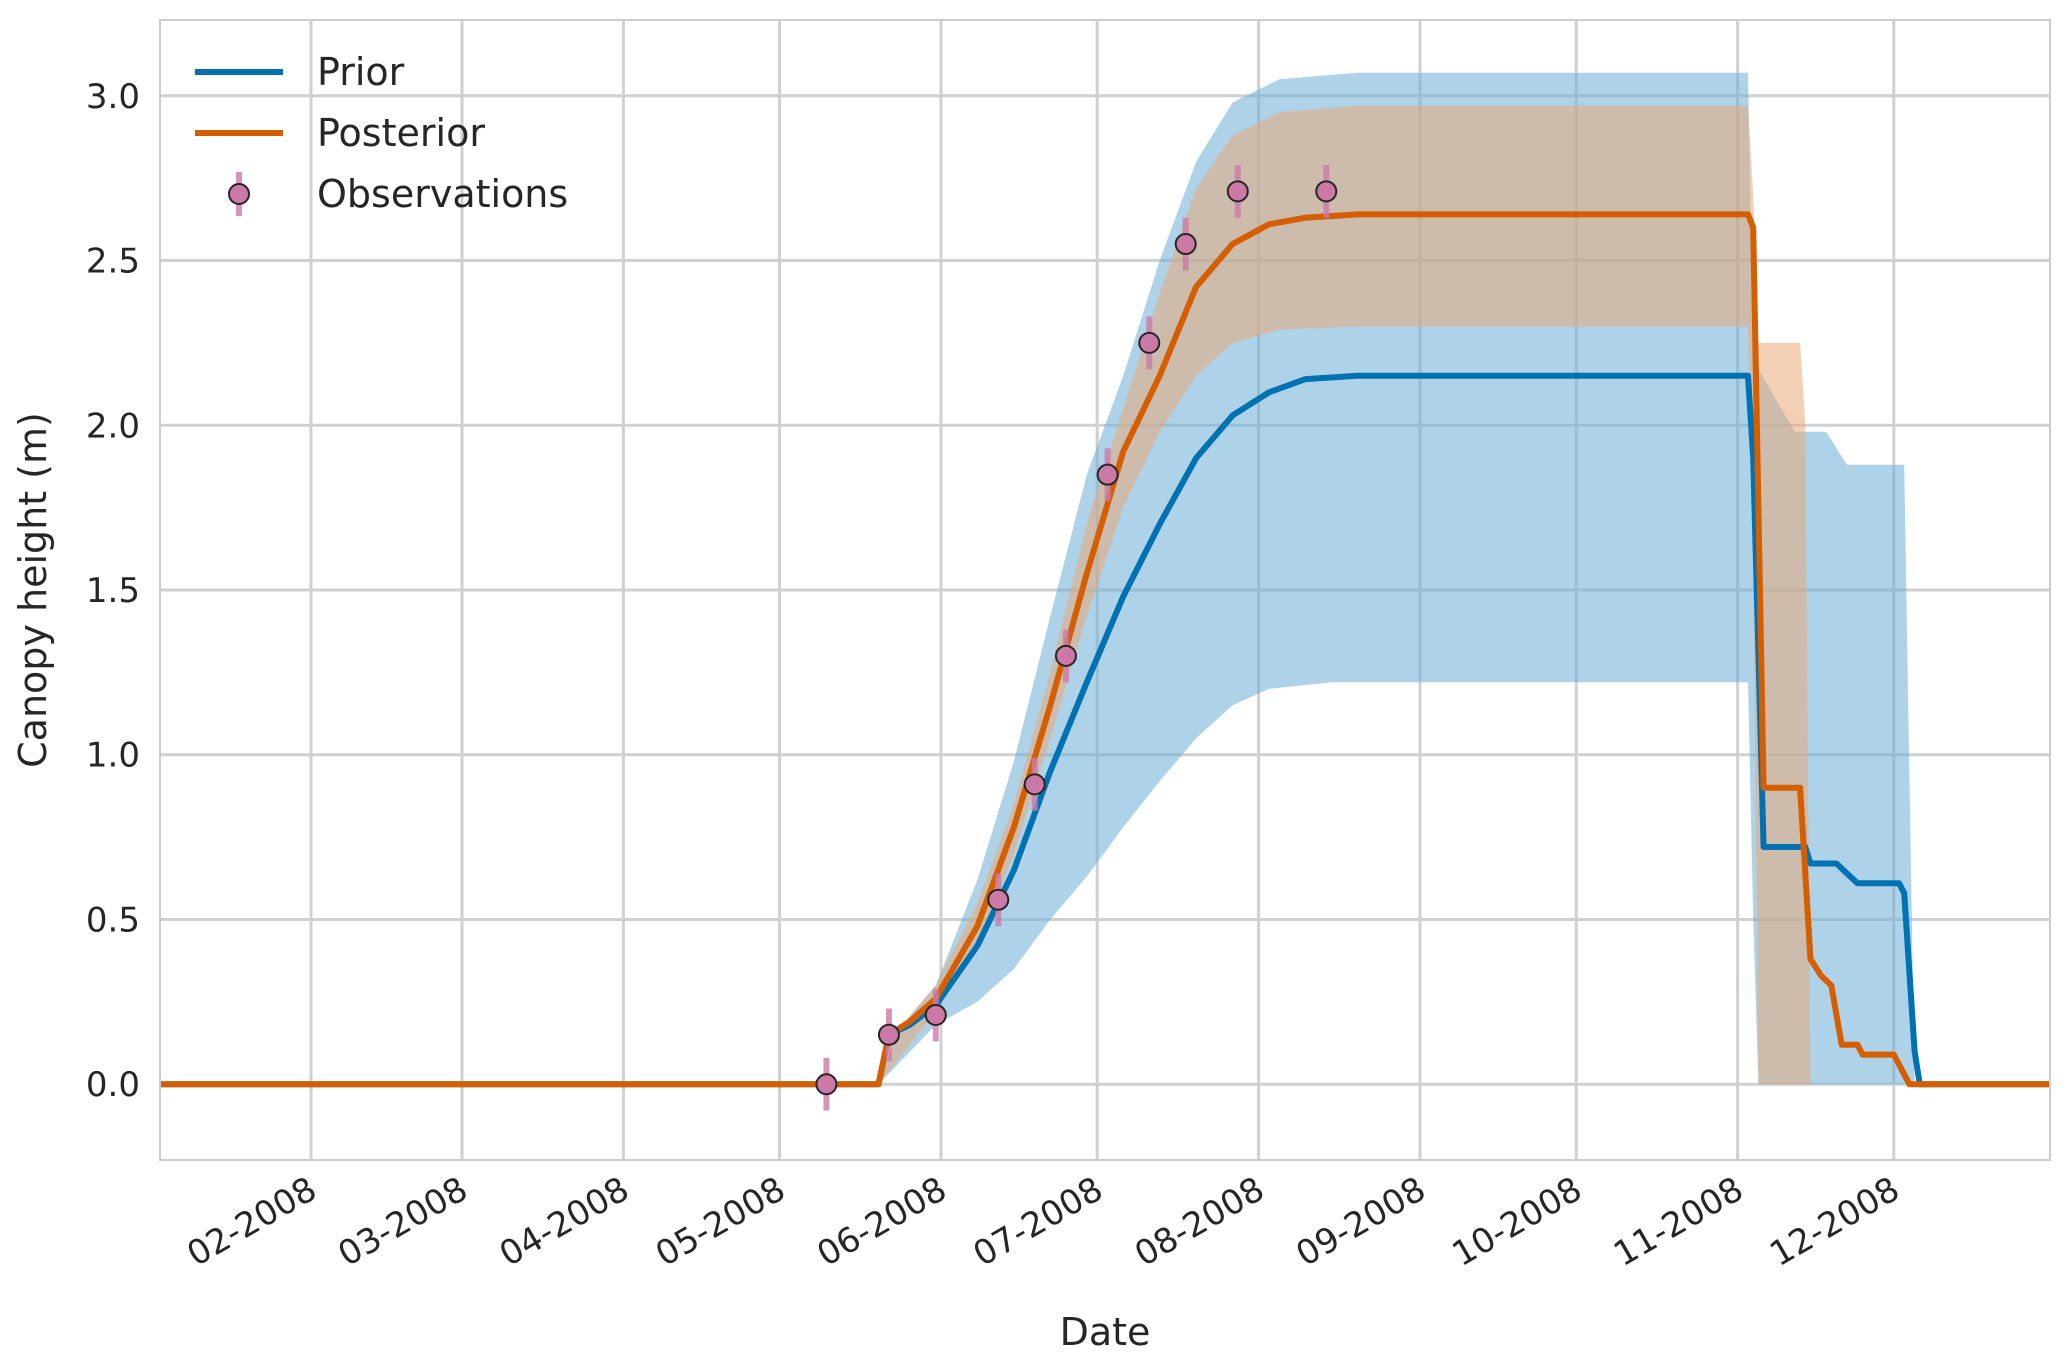  I want to click on y-tick-label: 0.0, so click(113, 1085).